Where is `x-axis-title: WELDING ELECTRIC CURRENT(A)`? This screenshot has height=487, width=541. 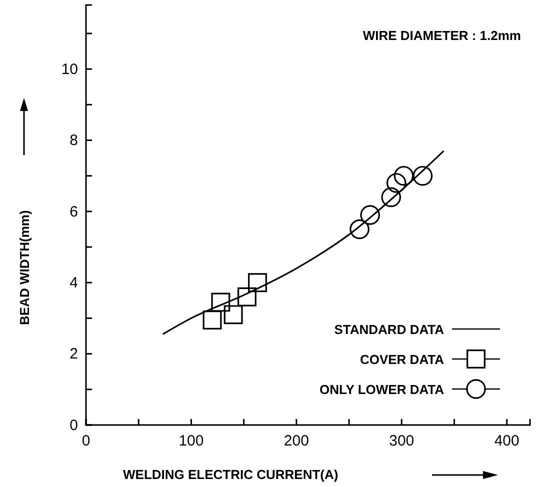 x-axis-title: WELDING ELECTRIC CURRENT(A) is located at coordinates (230, 474).